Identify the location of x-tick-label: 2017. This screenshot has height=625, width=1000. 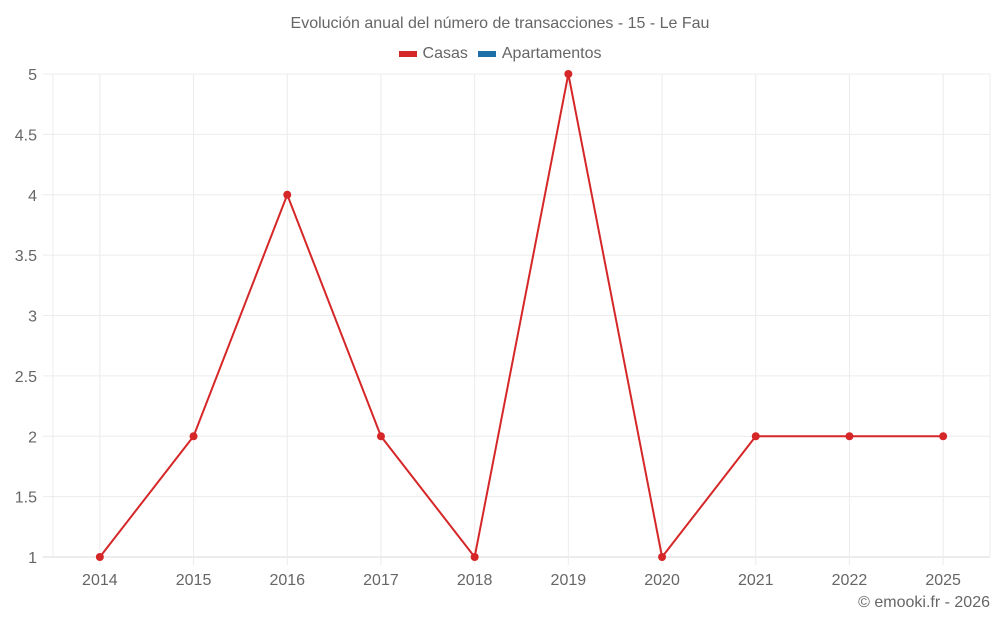
(381, 580).